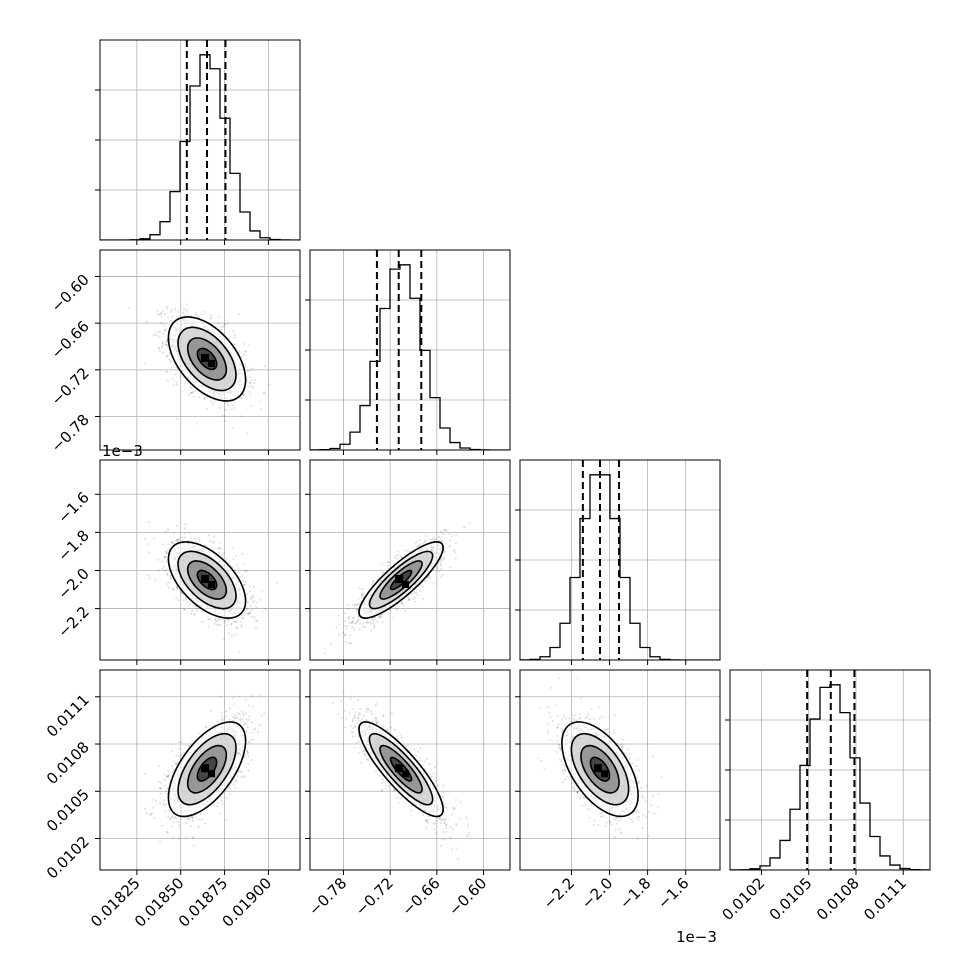  What do you see at coordinates (73, 622) in the screenshot?
I see `y-tick-label: −2.2` at bounding box center [73, 622].